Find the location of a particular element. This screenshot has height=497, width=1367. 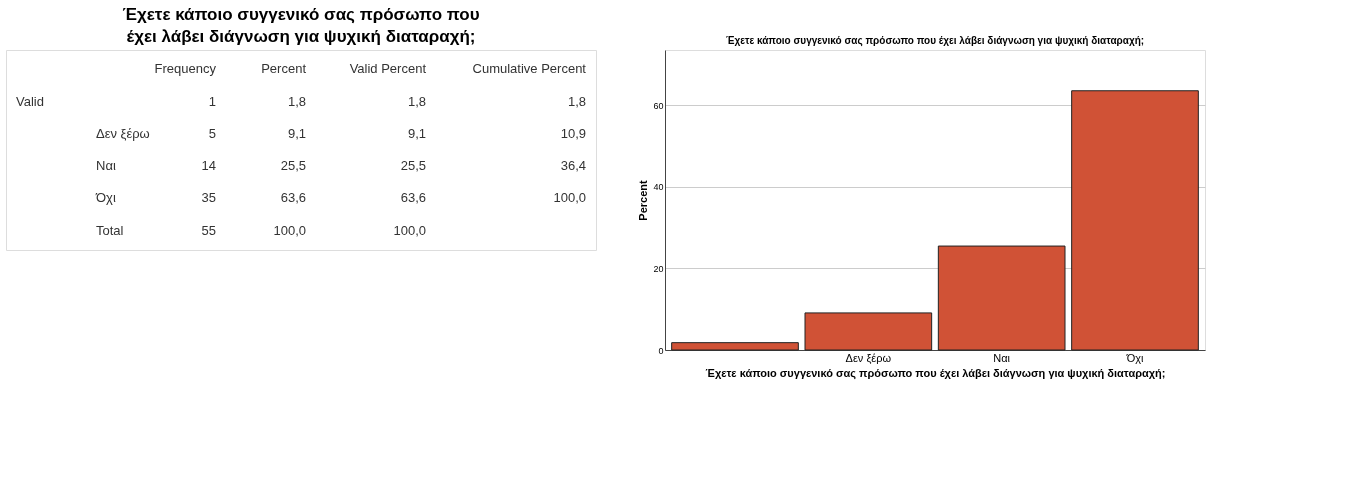

text: Valid Percent is located at coordinates (388, 69).